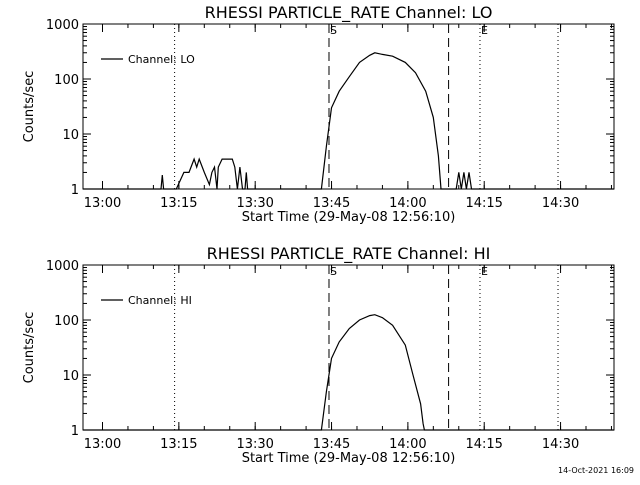 The width and height of the screenshot is (640, 485). Describe the element at coordinates (483, 203) in the screenshot. I see `panel-1-x-tick-label: 14:15` at that location.